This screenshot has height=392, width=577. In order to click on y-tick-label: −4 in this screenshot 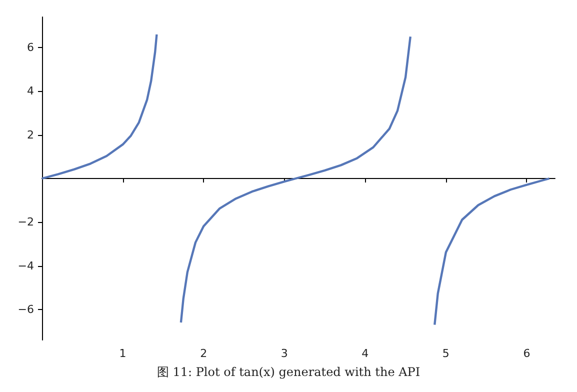, I will do `click(26, 265)`.